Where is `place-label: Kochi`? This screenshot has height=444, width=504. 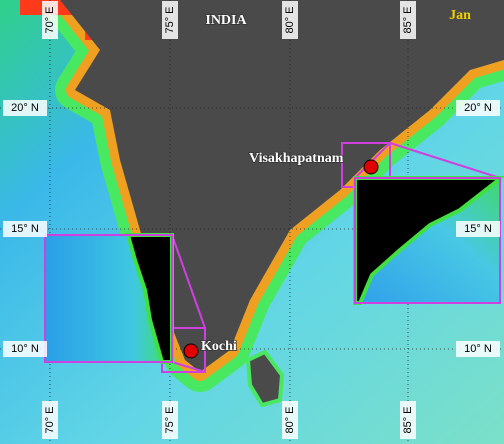 place-label: Kochi is located at coordinates (219, 346).